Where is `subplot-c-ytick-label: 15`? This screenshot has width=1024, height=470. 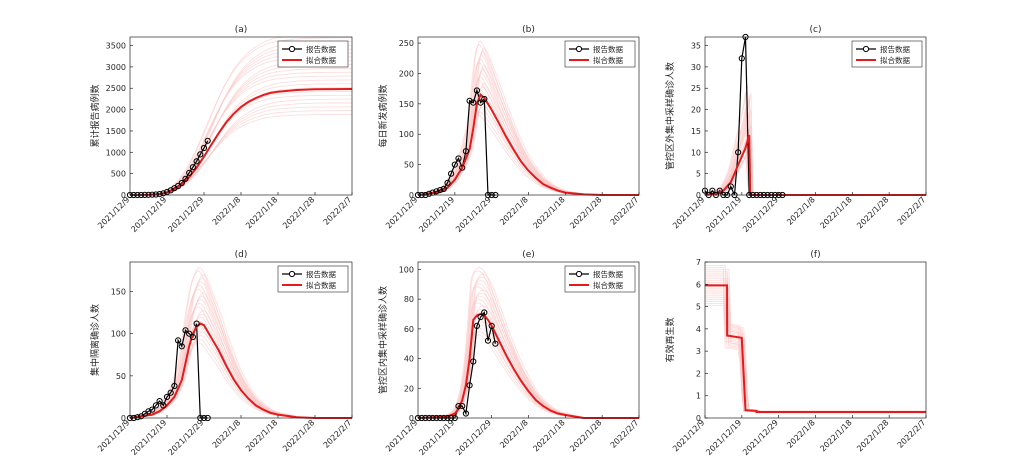
subplot-c-ytick-label: 15 is located at coordinates (696, 131).